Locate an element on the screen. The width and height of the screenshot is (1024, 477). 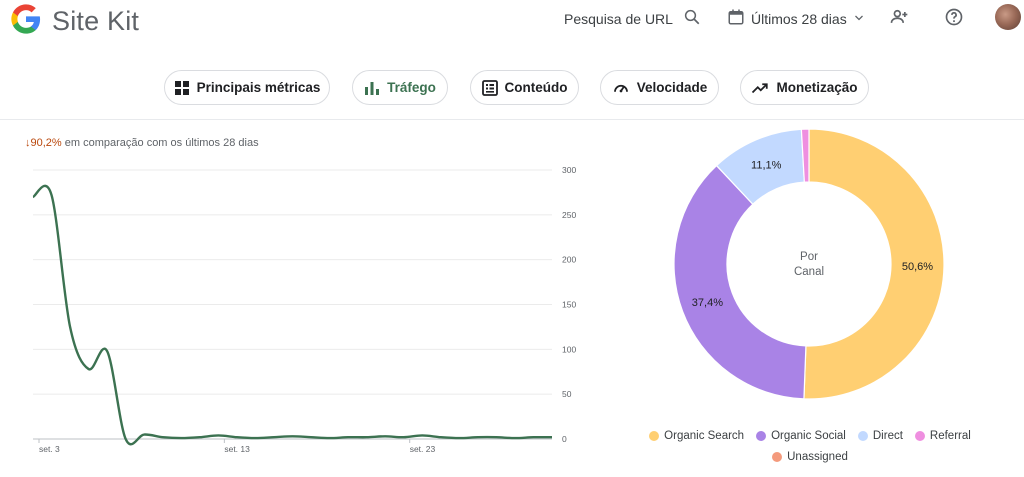
legend-label: Unassigned is located at coordinates (817, 457).